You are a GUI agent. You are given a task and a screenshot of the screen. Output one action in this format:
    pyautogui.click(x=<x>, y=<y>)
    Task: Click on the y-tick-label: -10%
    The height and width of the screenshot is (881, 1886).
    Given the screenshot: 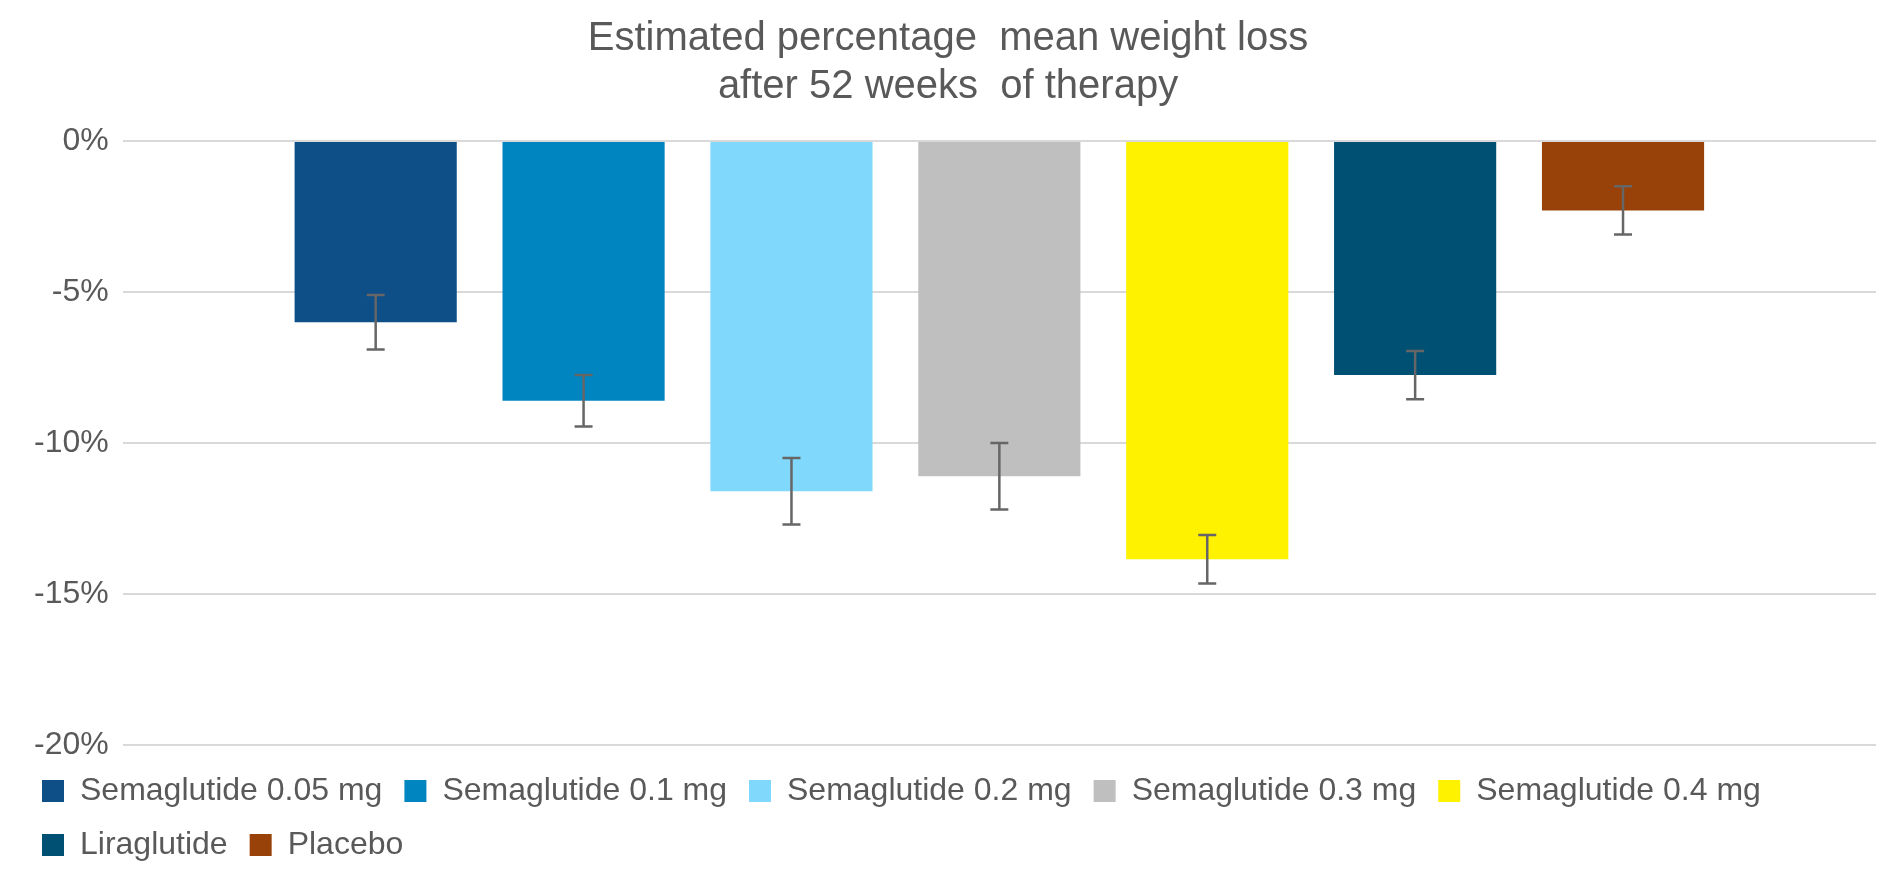 What is the action you would take?
    pyautogui.click(x=71, y=440)
    